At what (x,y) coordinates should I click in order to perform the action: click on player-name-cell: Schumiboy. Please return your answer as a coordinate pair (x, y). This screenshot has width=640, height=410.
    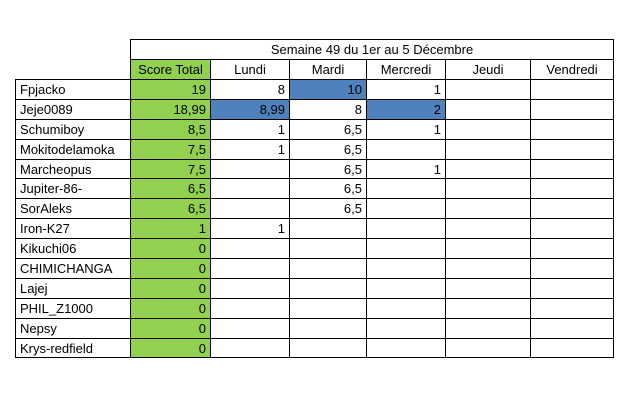
    Looking at the image, I should click on (73, 129).